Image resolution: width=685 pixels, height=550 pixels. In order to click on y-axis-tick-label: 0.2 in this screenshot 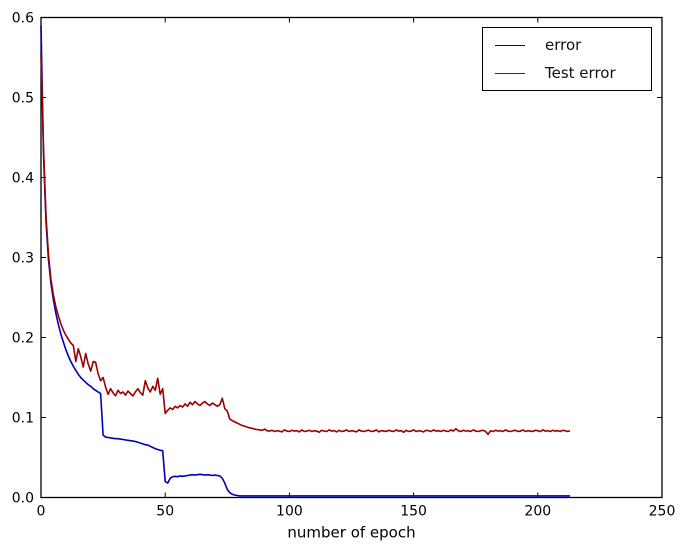, I will do `click(23, 339)`.